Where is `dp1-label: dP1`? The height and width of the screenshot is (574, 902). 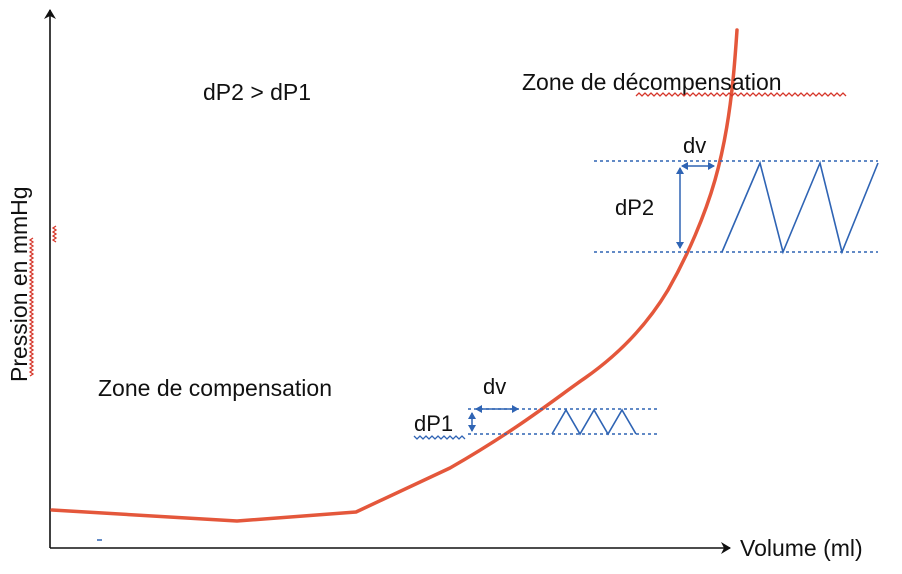 dp1-label: dP1 is located at coordinates (433, 423).